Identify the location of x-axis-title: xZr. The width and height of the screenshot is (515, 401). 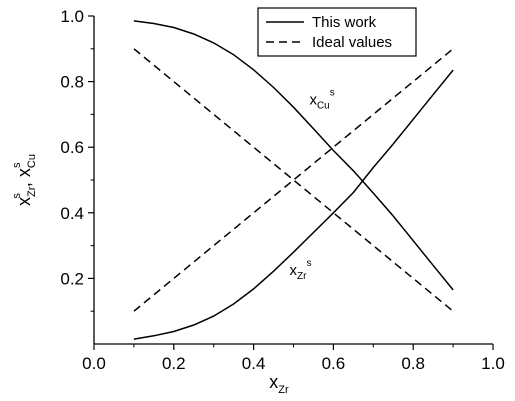
(279, 384).